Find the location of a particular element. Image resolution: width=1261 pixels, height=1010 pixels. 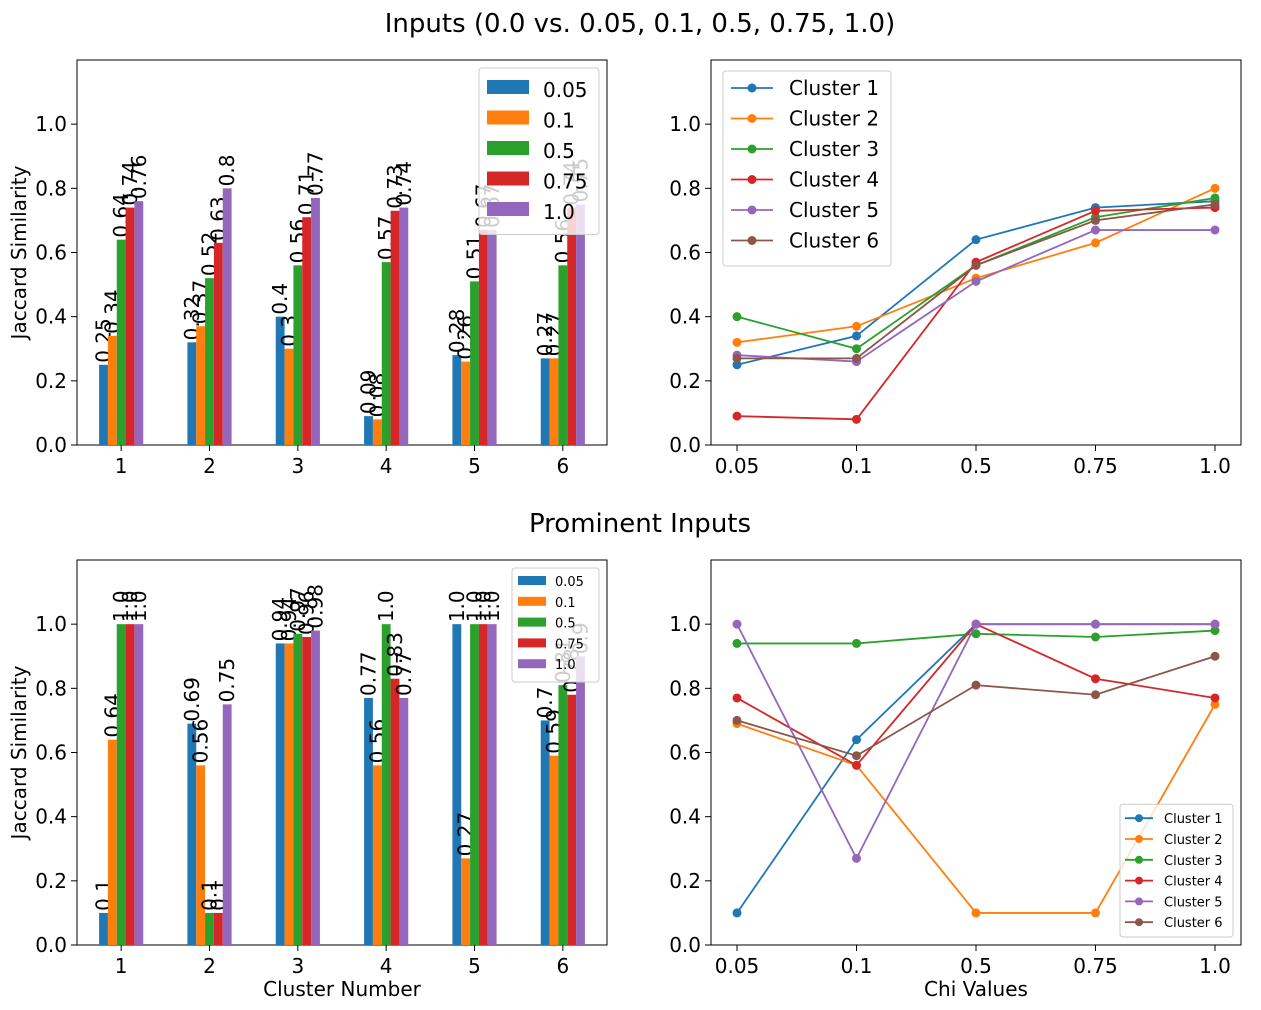

y-axis-label: Jaccard Similarity is located at coordinates (19, 253).